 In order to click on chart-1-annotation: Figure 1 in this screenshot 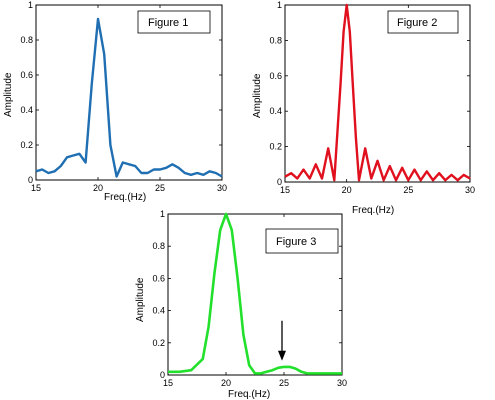, I will do `click(168, 23)`.